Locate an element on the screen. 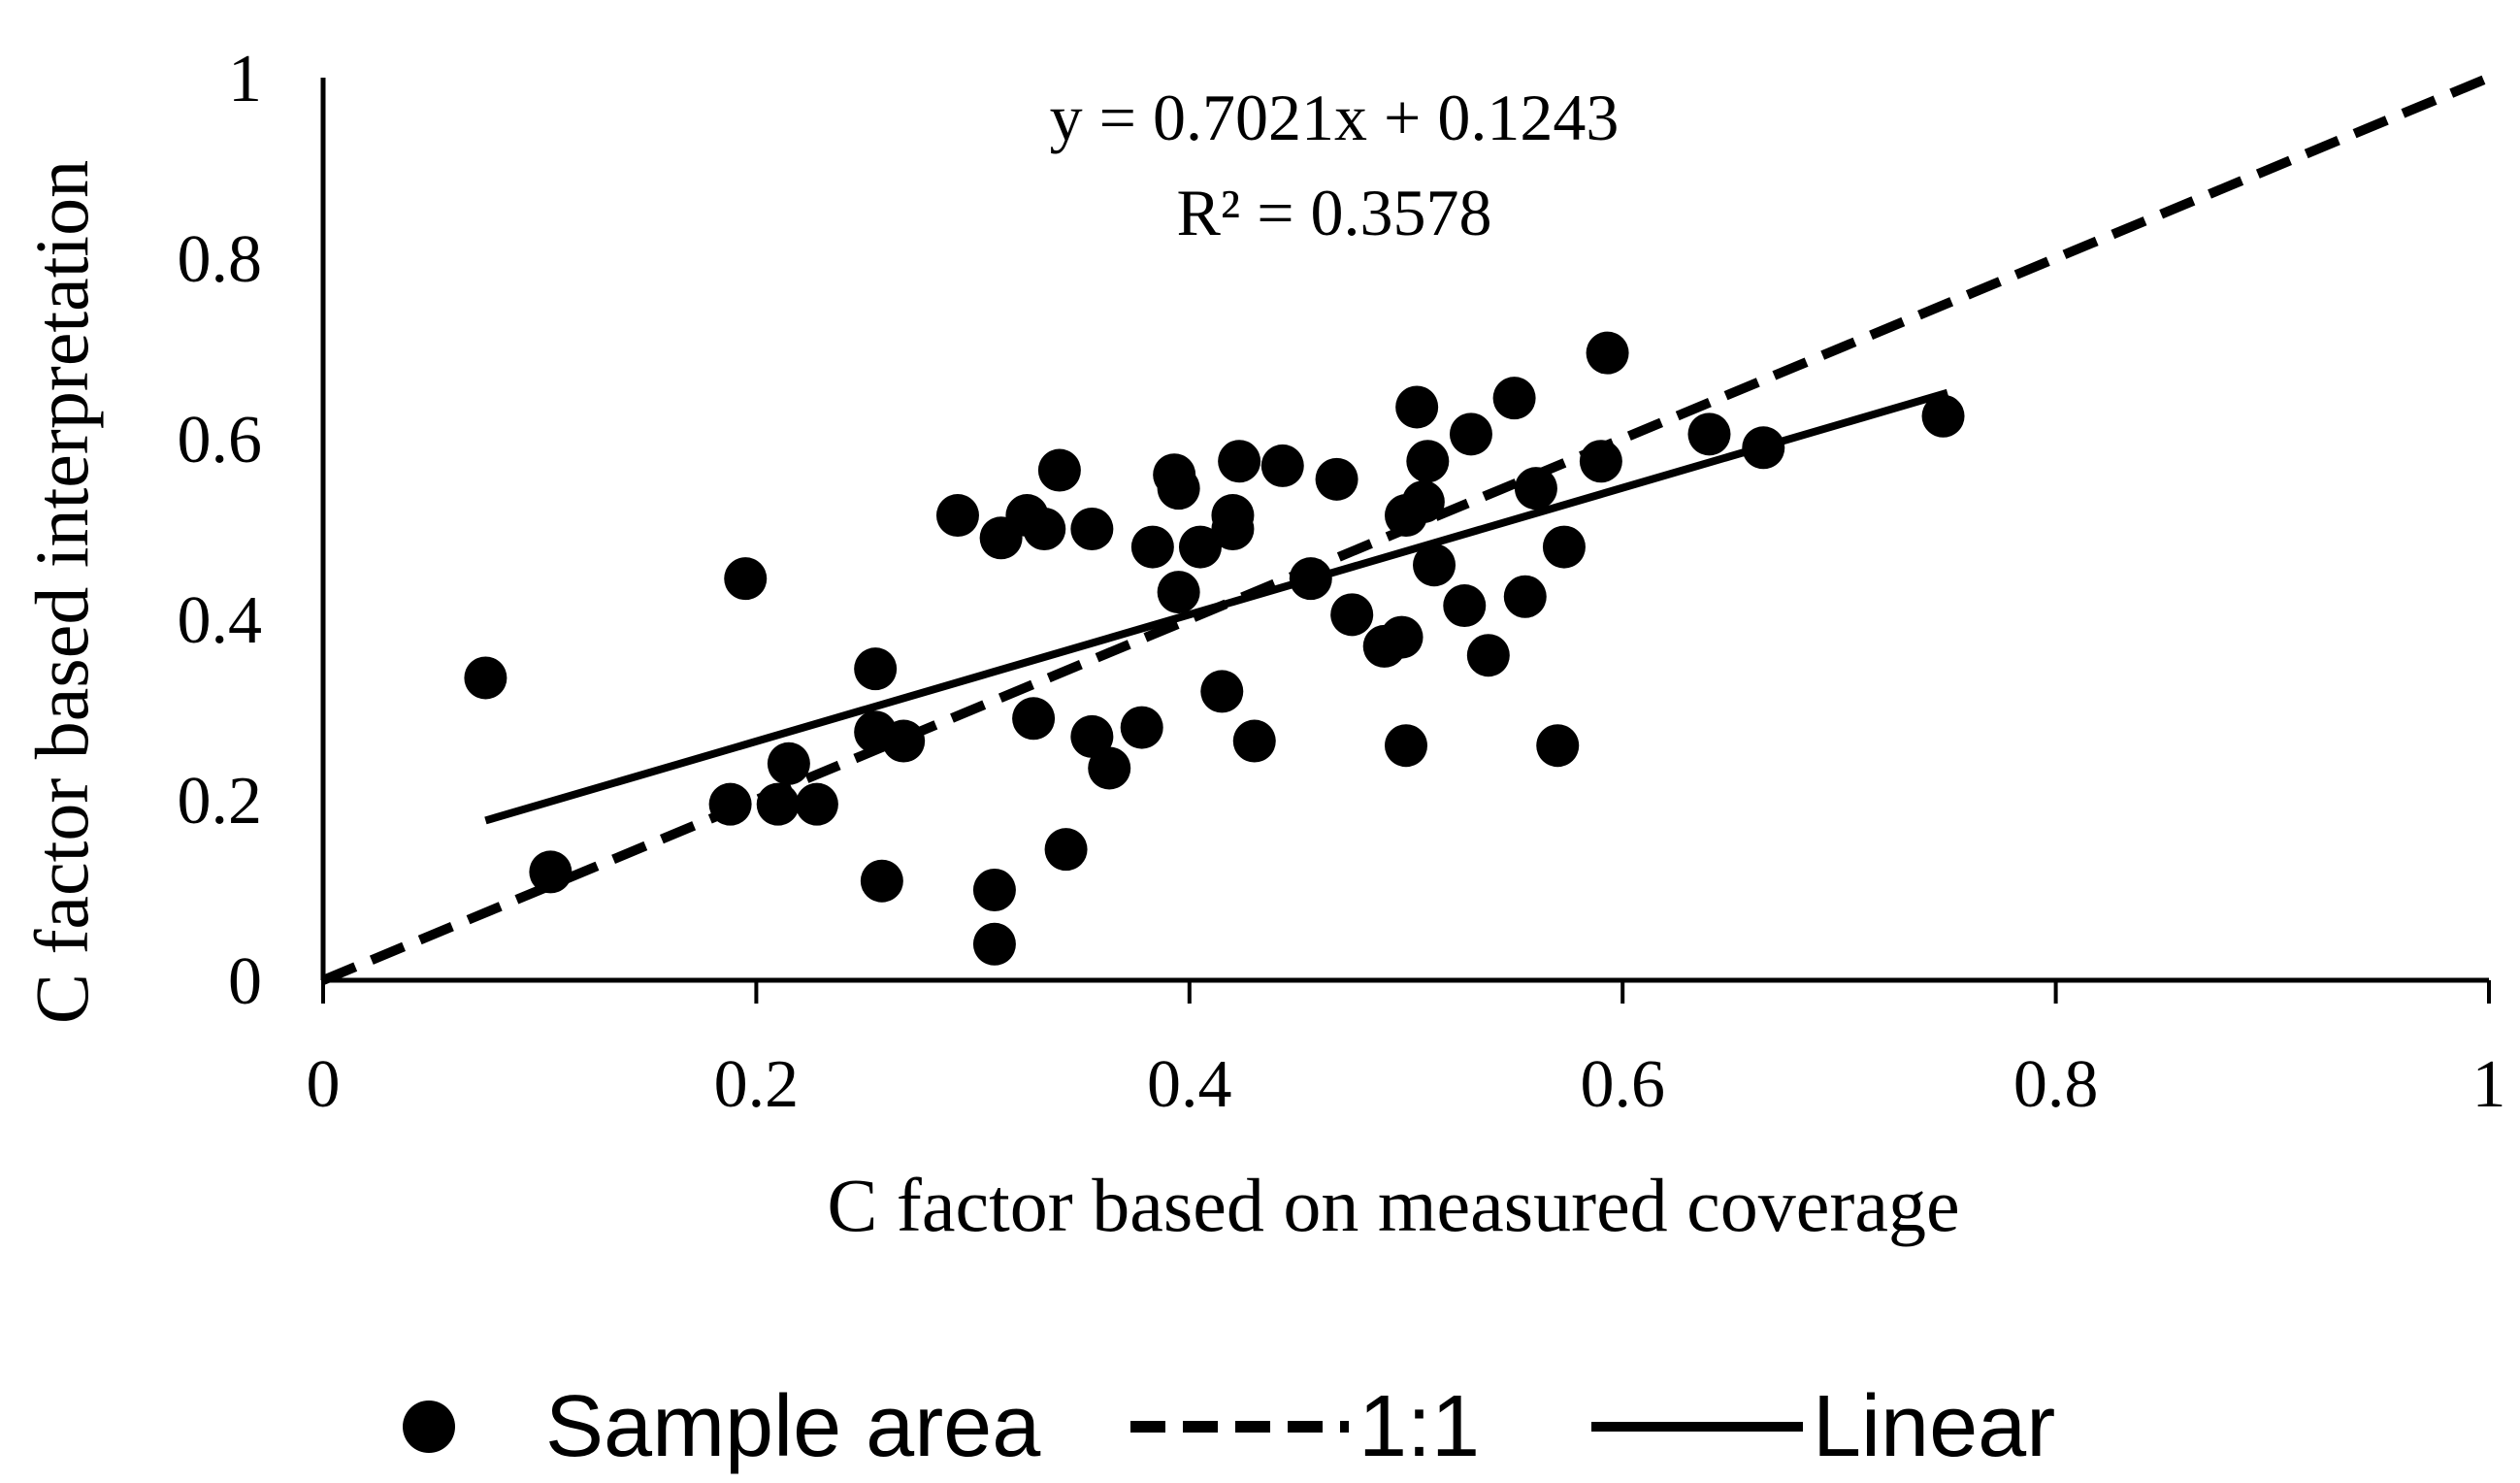 The width and height of the screenshot is (2520, 1483). x-tick-label: 0.8 is located at coordinates (2056, 1085).